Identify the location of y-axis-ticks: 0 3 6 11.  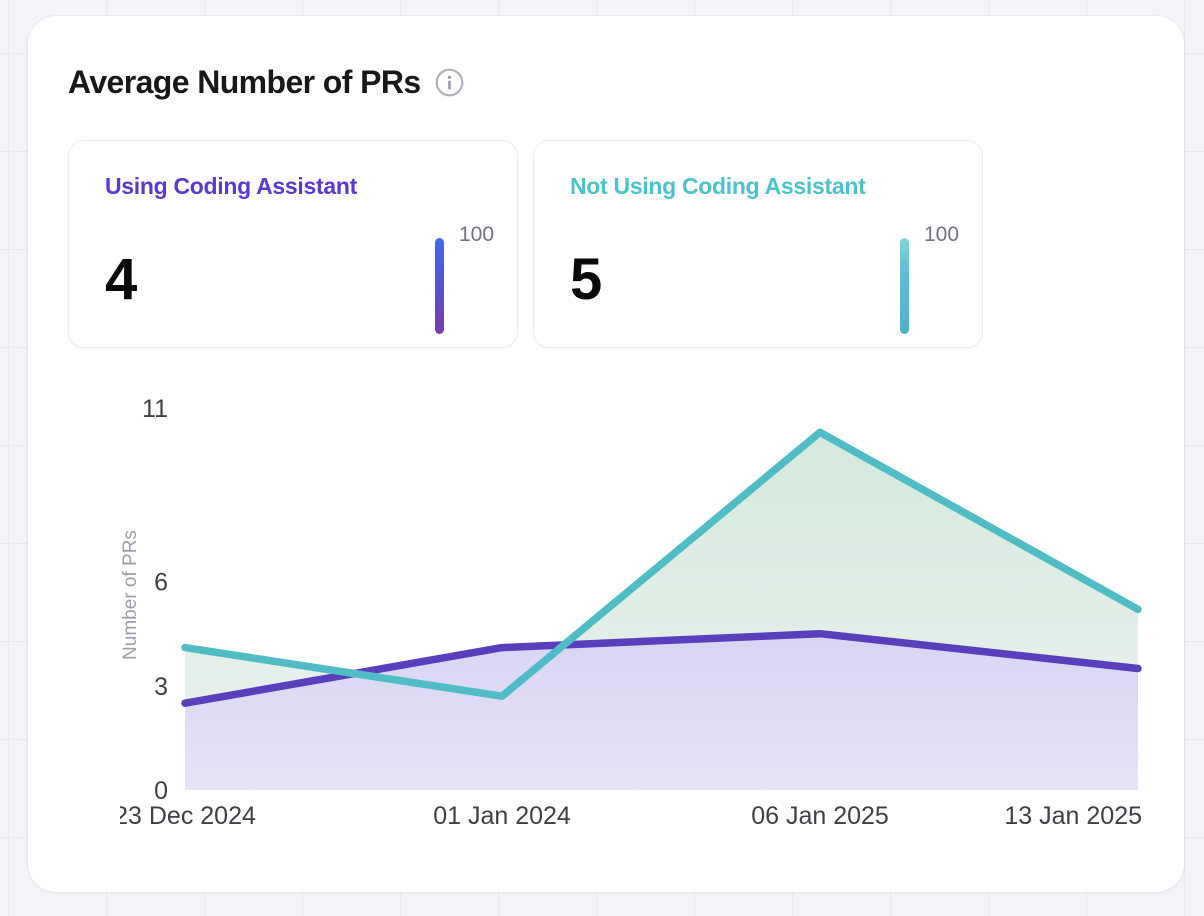
(155, 600).